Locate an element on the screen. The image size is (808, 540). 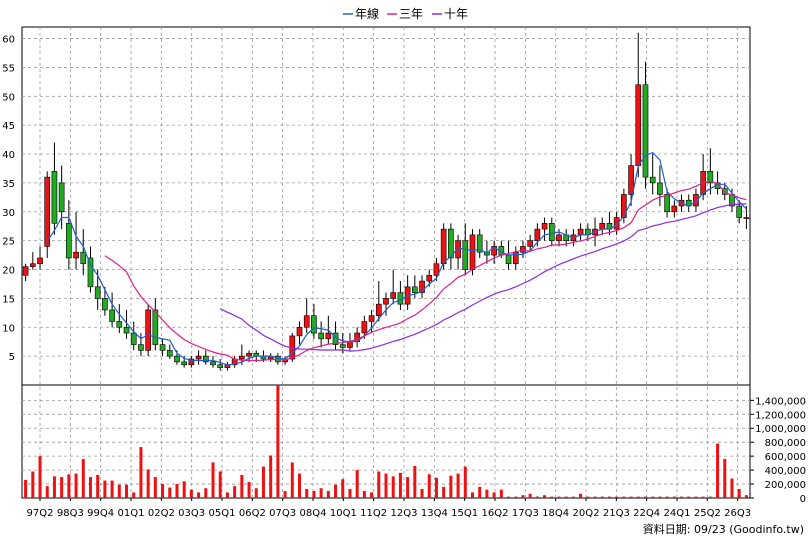
price-tick-label: 60 is located at coordinates (8, 40).